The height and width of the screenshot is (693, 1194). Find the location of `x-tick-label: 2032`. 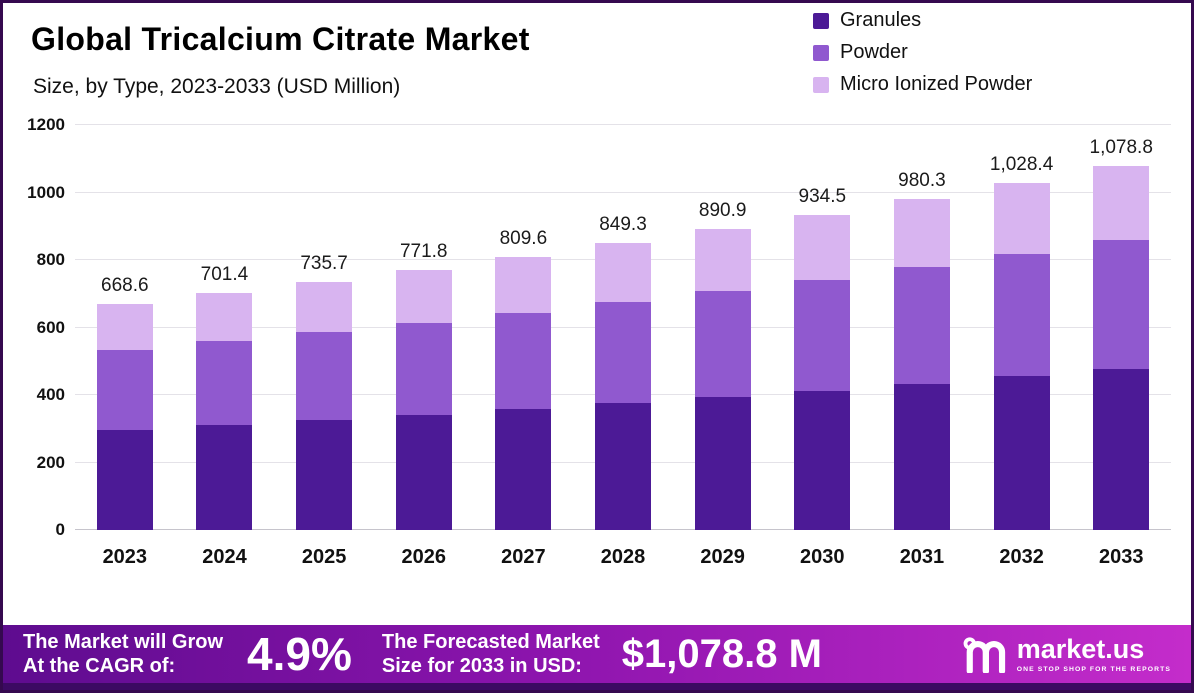

x-tick-label: 2032 is located at coordinates (1021, 557).